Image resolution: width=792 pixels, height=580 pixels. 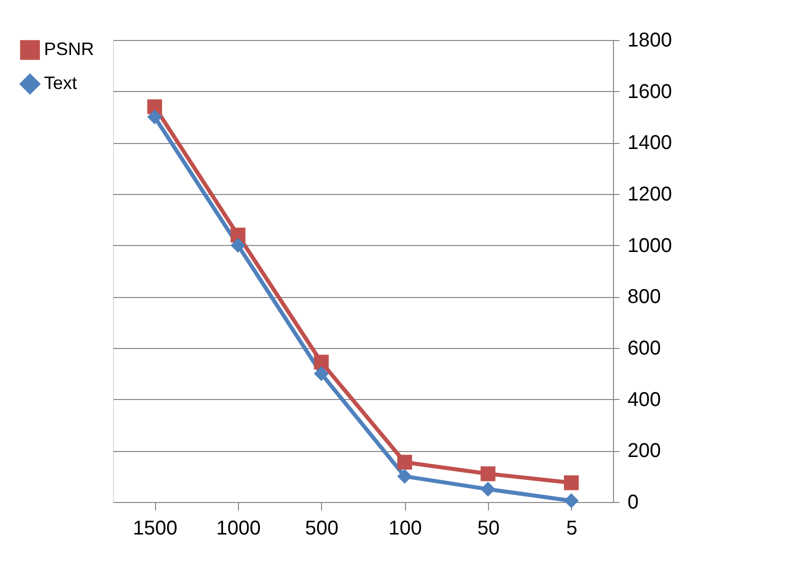 I want to click on y-tick-label: 1000, so click(x=650, y=245).